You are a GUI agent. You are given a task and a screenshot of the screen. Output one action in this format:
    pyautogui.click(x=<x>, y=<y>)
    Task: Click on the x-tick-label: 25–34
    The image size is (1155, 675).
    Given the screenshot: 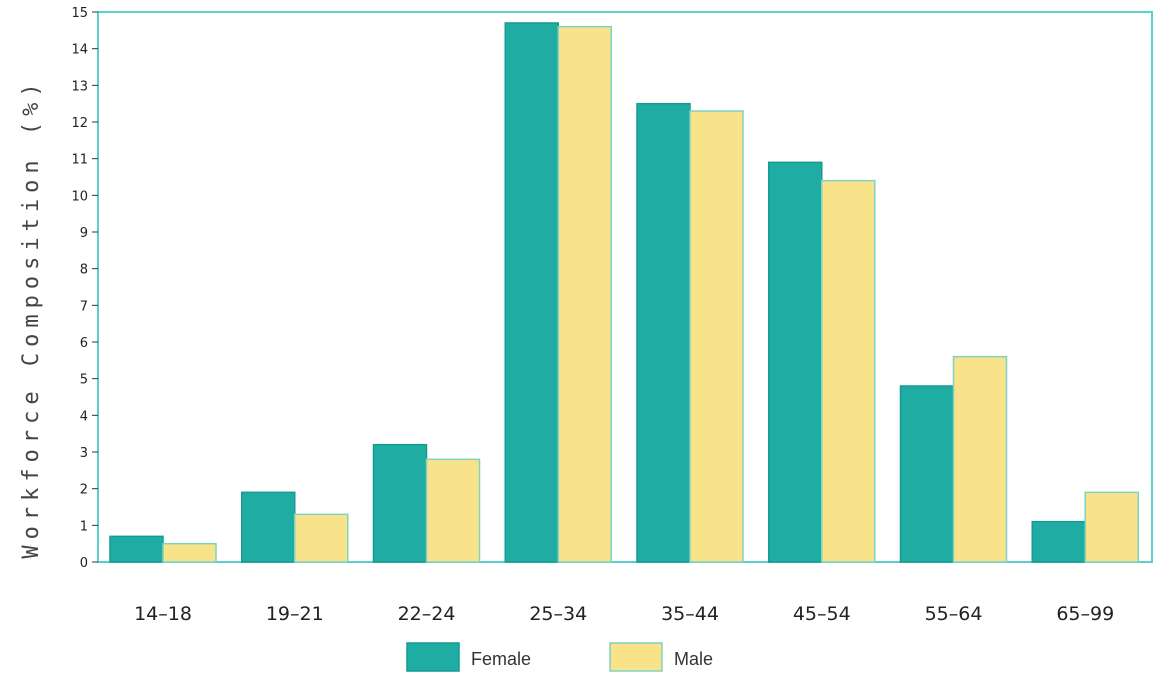 What is the action you would take?
    pyautogui.click(x=558, y=614)
    